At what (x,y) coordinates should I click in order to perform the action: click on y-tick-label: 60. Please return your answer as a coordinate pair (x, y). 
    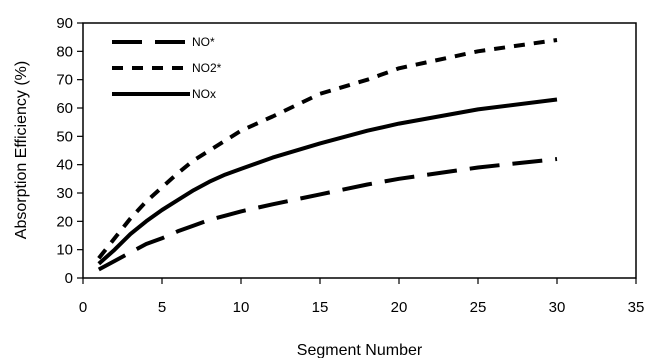
    Looking at the image, I should click on (64, 108).